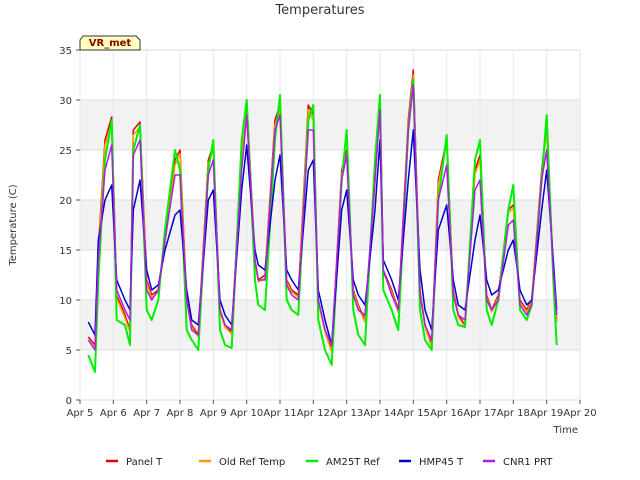 This screenshot has width=640, height=480. What do you see at coordinates (65, 51) in the screenshot?
I see `y-tick-label: 35` at bounding box center [65, 51].